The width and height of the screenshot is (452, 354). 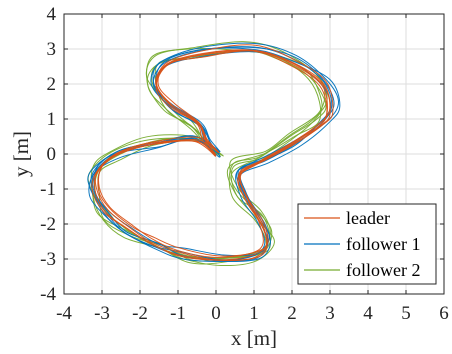 What do you see at coordinates (292, 313) in the screenshot?
I see `x-tick-label: 2` at bounding box center [292, 313].